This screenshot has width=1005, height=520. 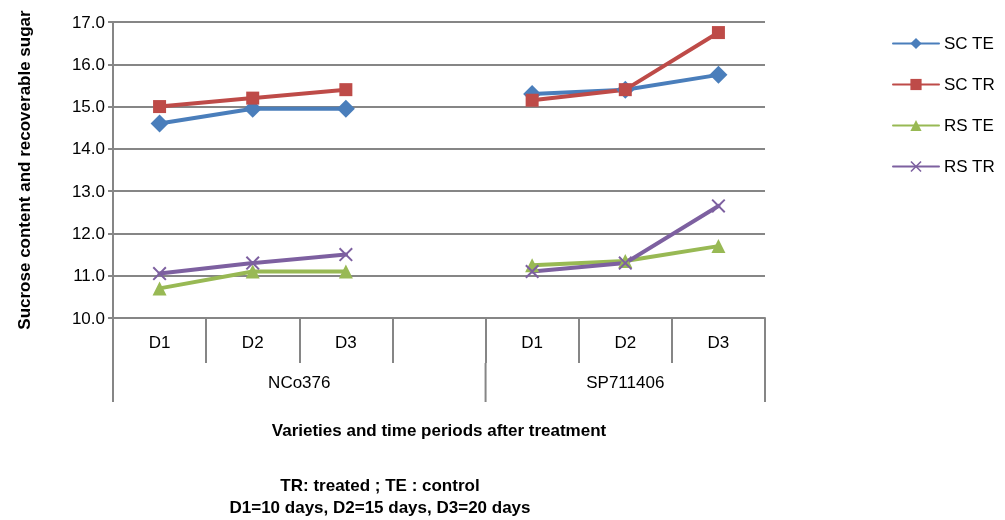 I want to click on legend-label: SC TE, so click(x=969, y=43).